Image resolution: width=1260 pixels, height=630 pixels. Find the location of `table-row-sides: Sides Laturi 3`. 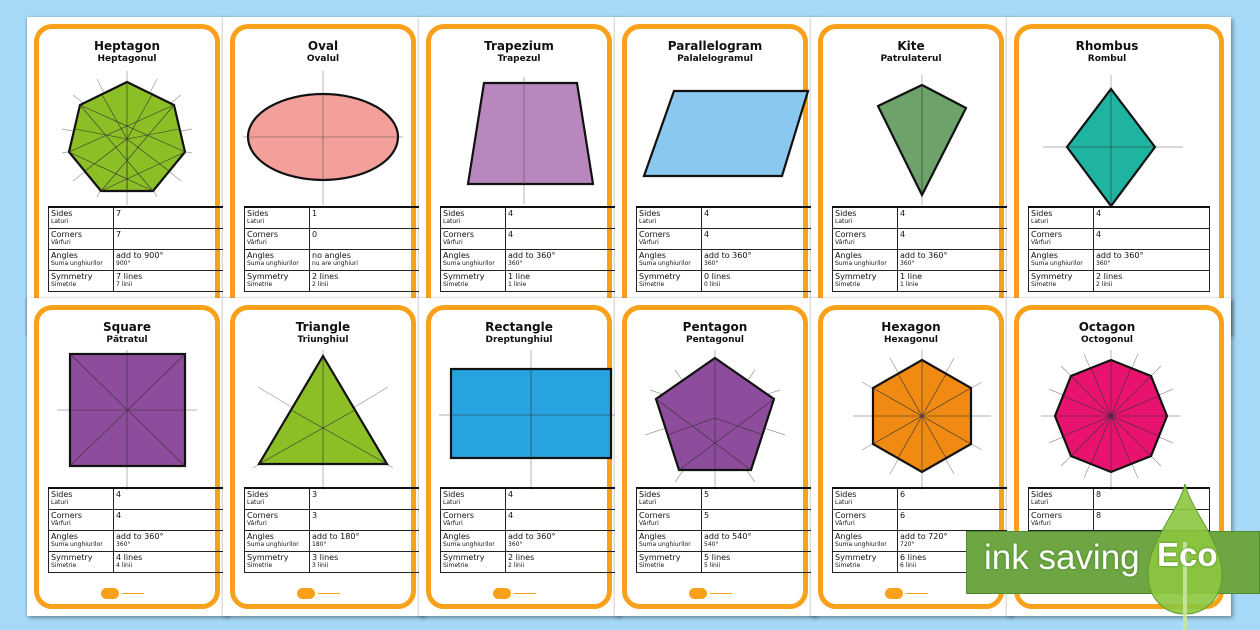

table-row-sides: Sides Laturi 3 is located at coordinates (333, 498).